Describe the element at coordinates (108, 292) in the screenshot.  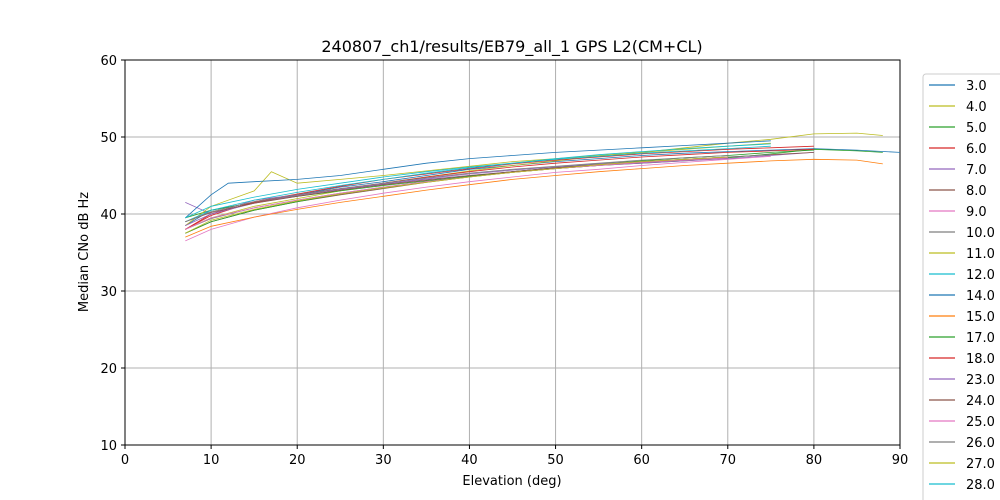
I see `y-tick-label: 30` at that location.